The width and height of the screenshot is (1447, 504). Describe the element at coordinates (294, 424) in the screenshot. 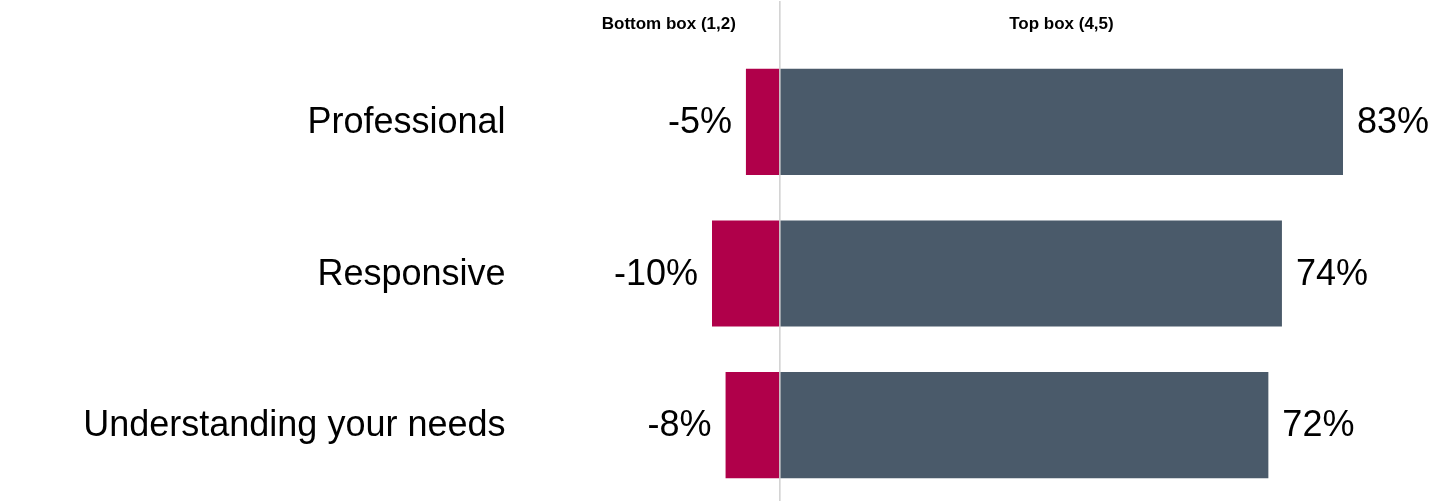

I see `y-tick-label: Understanding your needs` at that location.